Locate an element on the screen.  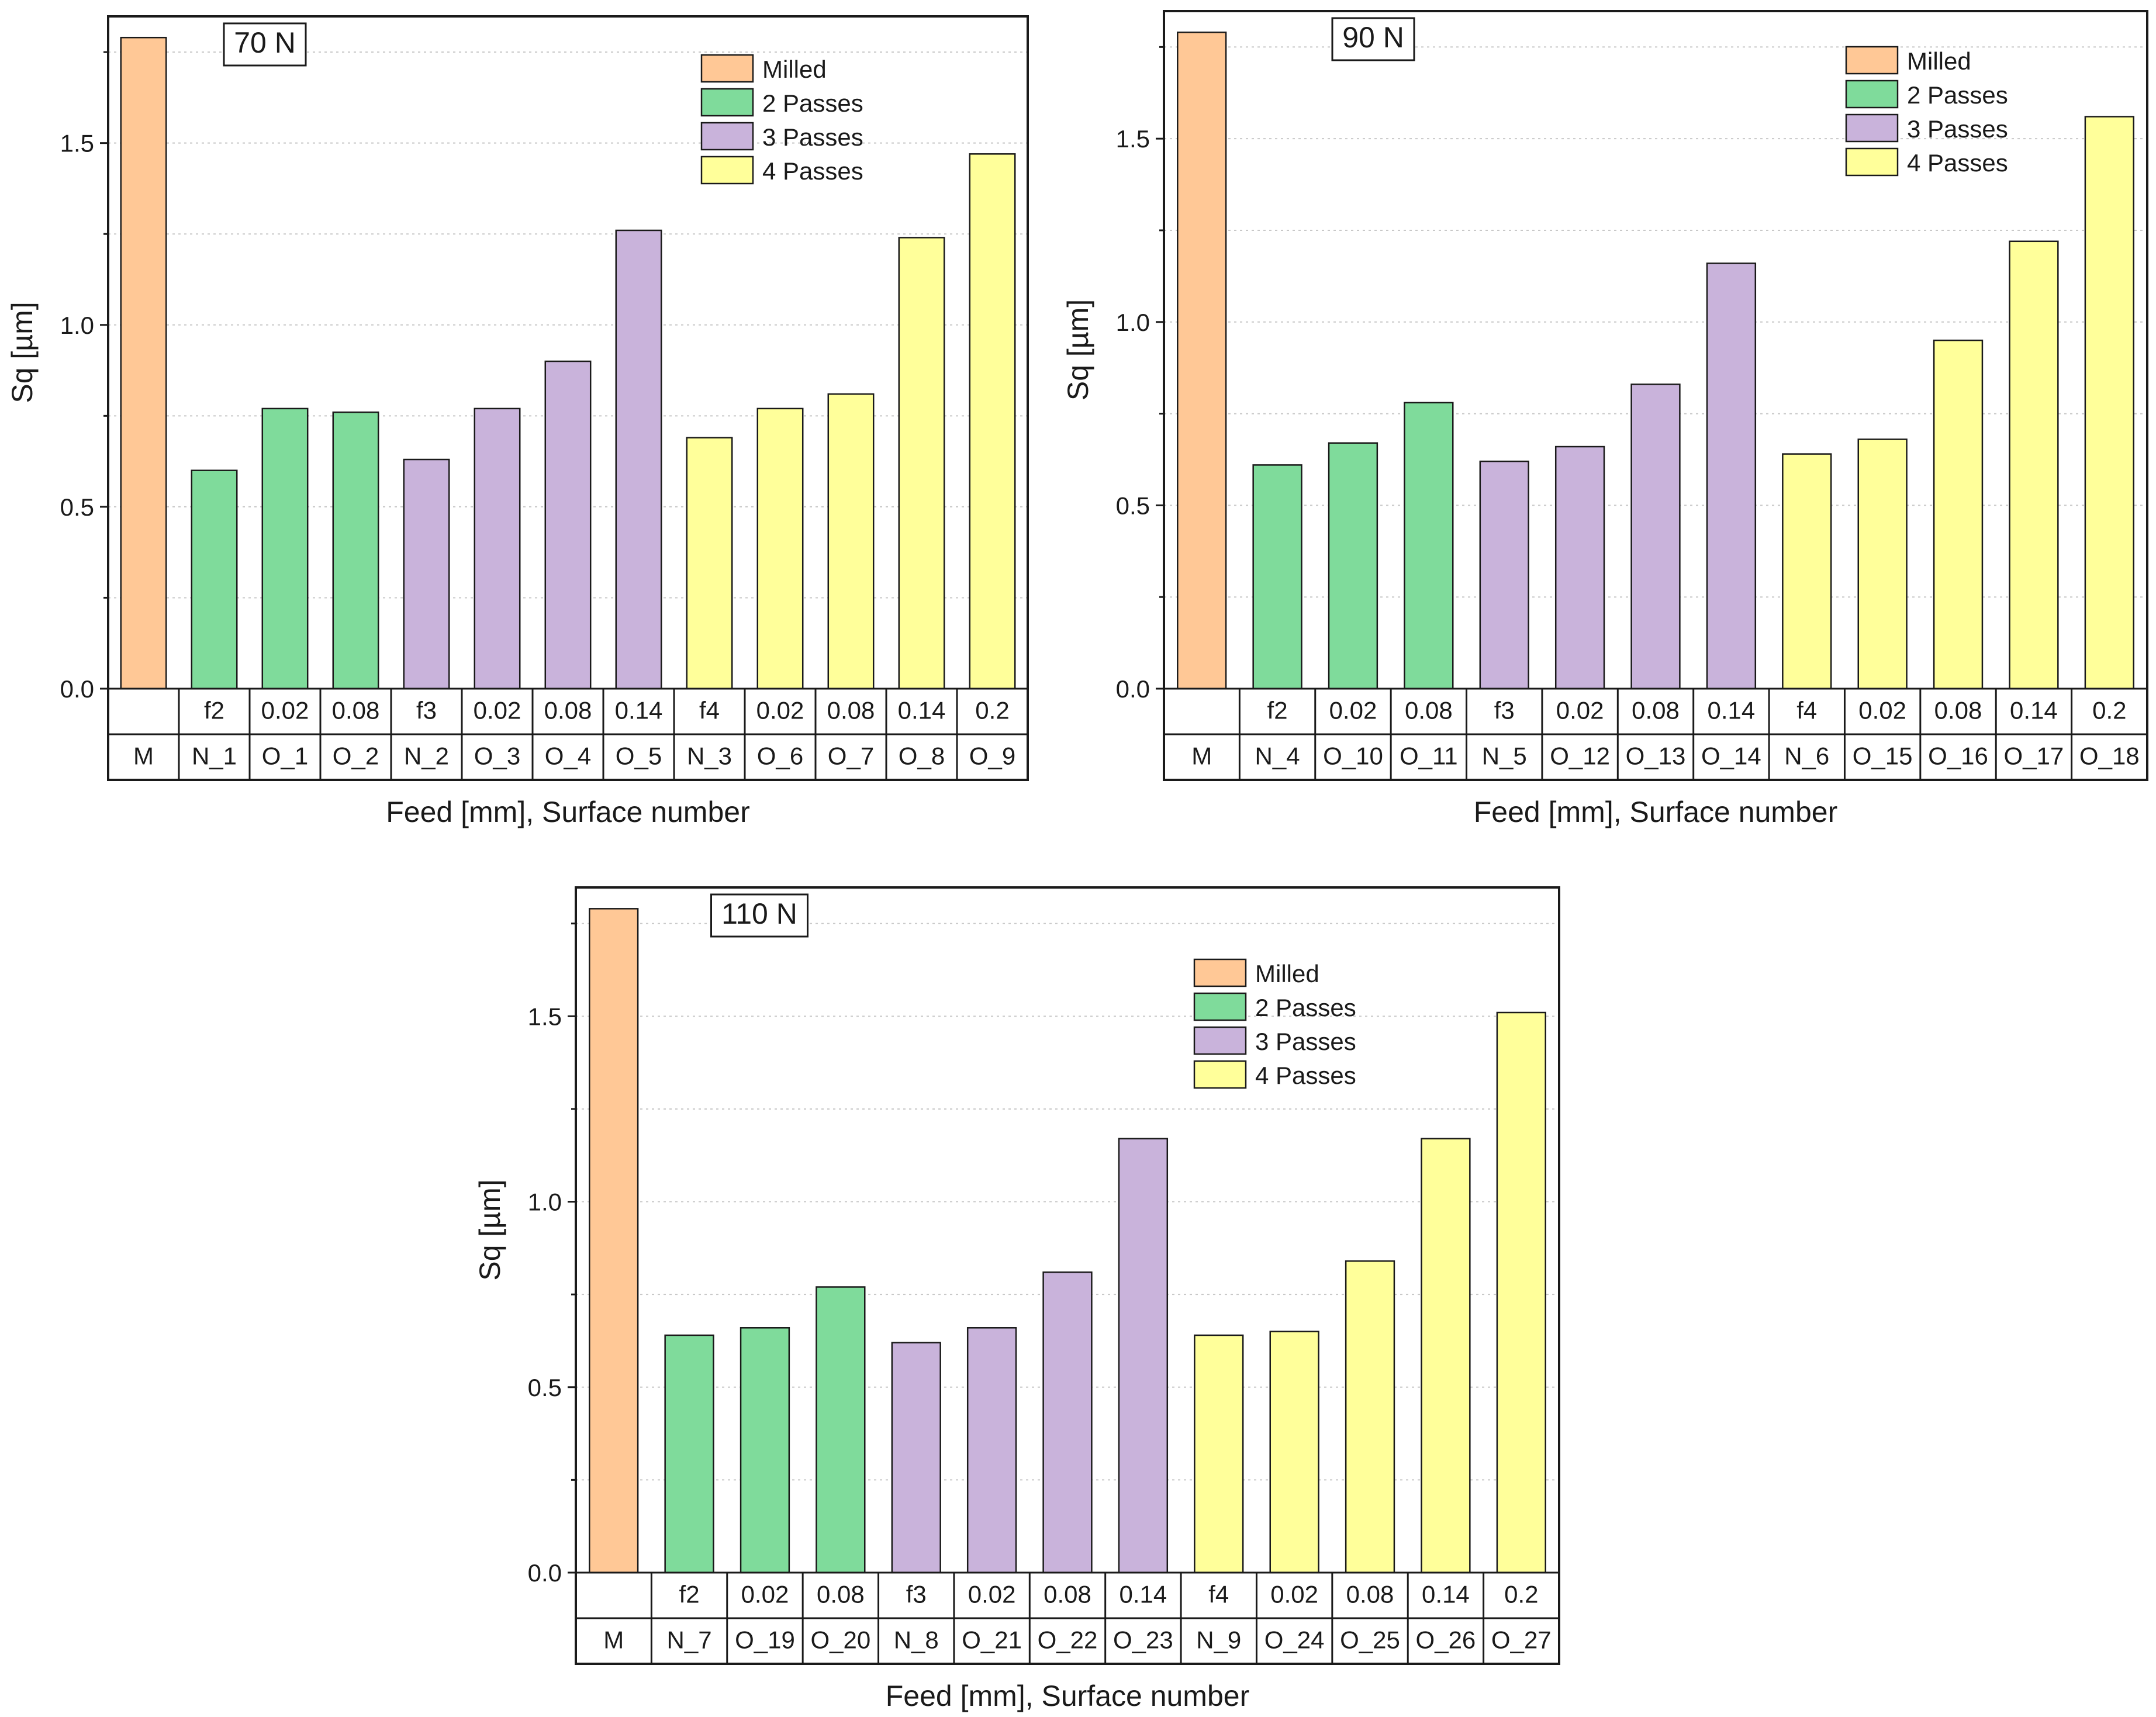
chart-title: 70 N is located at coordinates (265, 42).